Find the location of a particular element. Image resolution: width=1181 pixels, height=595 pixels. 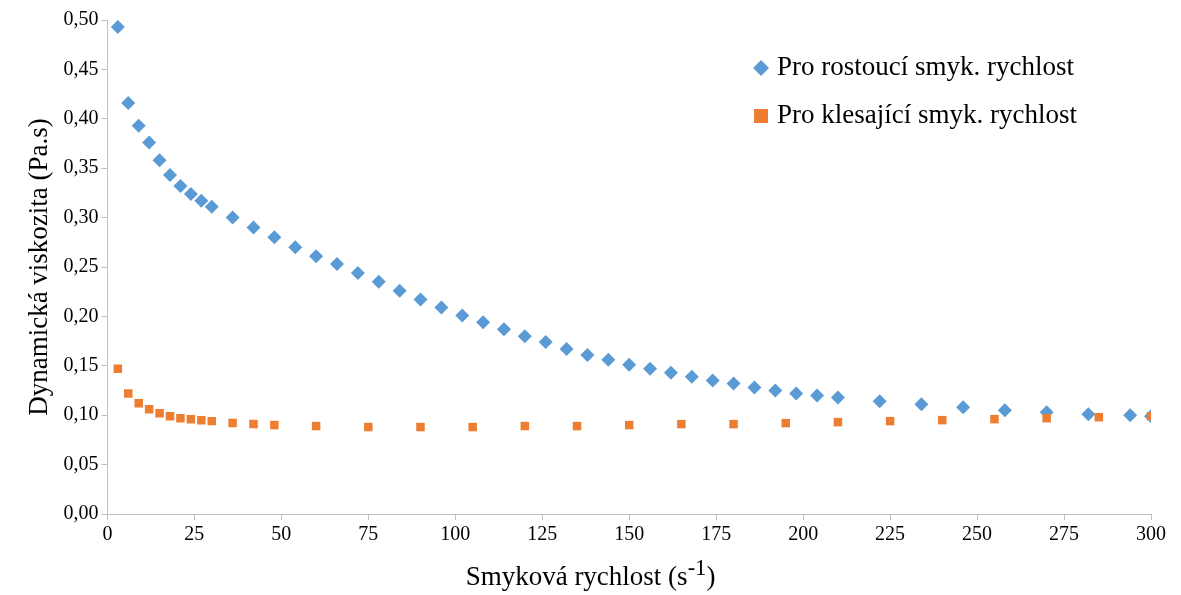

x-tick-label: 150 is located at coordinates (629, 533).